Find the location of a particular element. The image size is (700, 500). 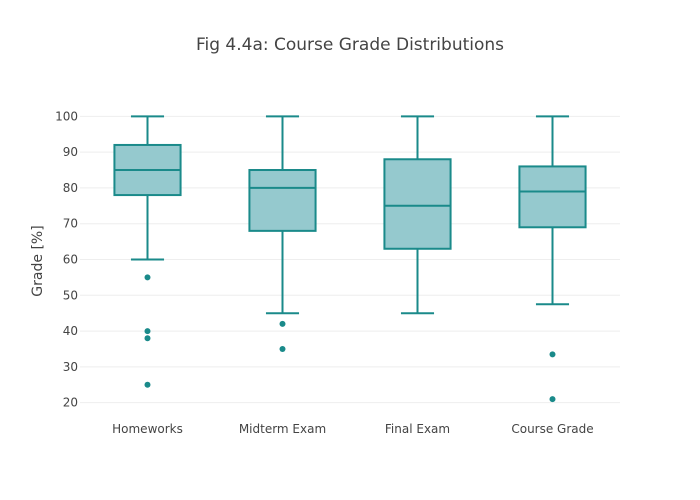

chart-title: Fig 4.4a: Course Grade Distributions is located at coordinates (350, 45).